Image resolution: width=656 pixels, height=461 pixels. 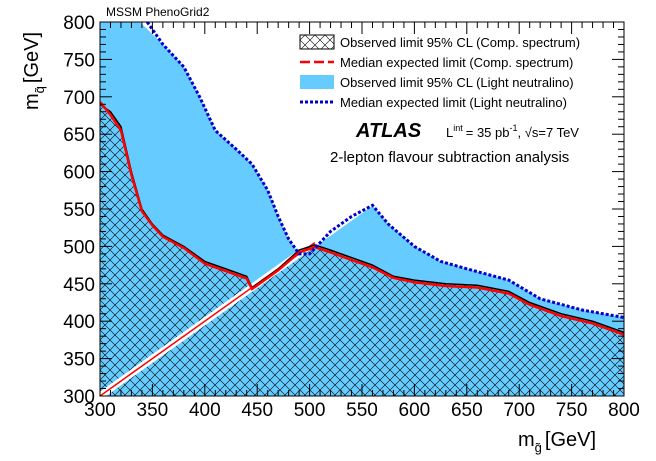 What do you see at coordinates (519, 410) in the screenshot?
I see `x-tick-label: 700` at bounding box center [519, 410].